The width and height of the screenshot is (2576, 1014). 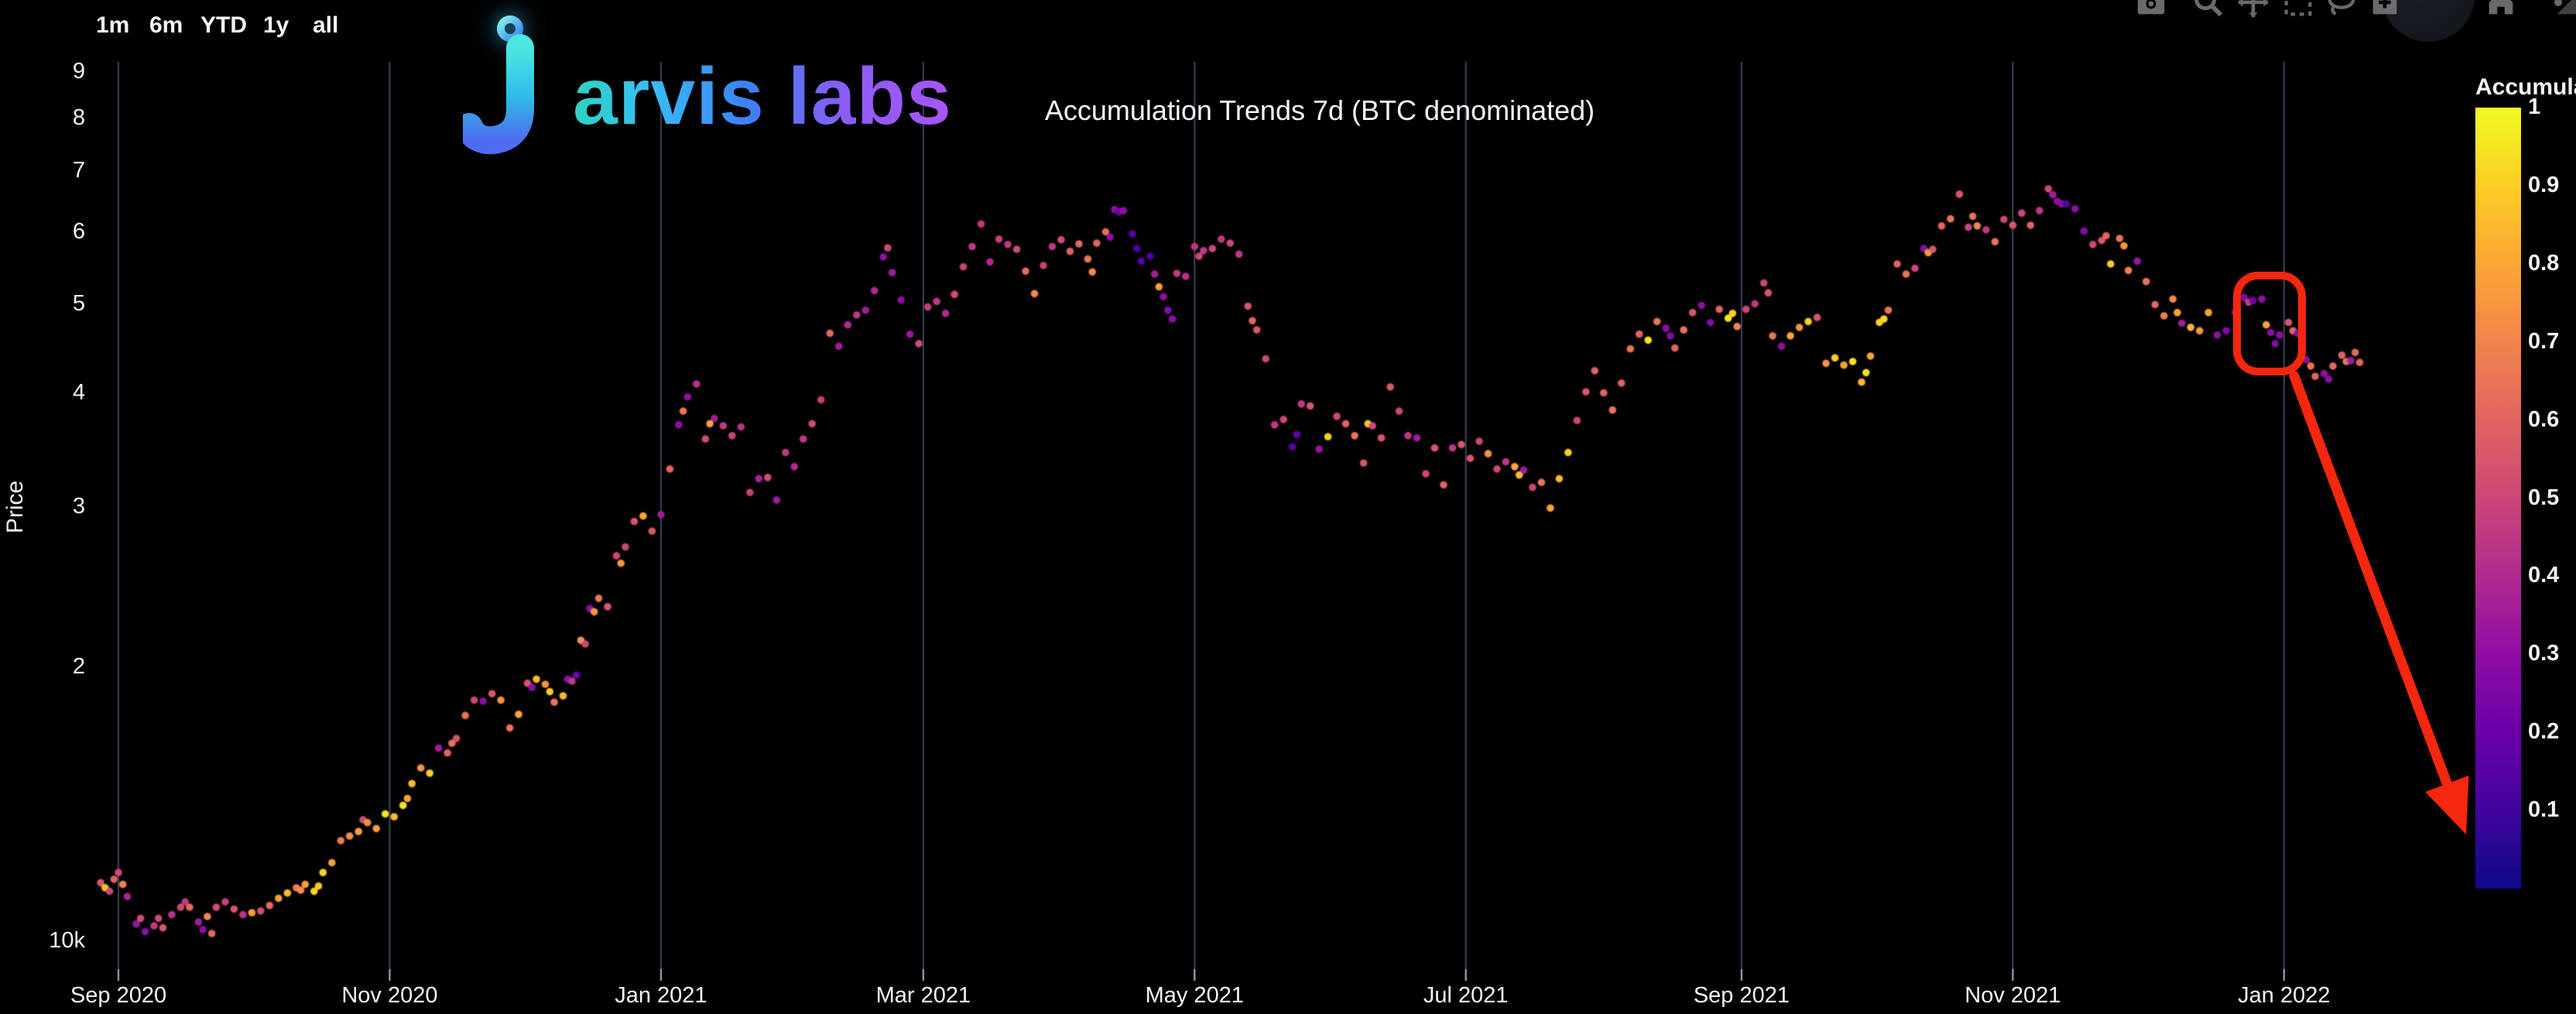 What do you see at coordinates (2341, 10) in the screenshot?
I see `lasso-icon` at bounding box center [2341, 10].